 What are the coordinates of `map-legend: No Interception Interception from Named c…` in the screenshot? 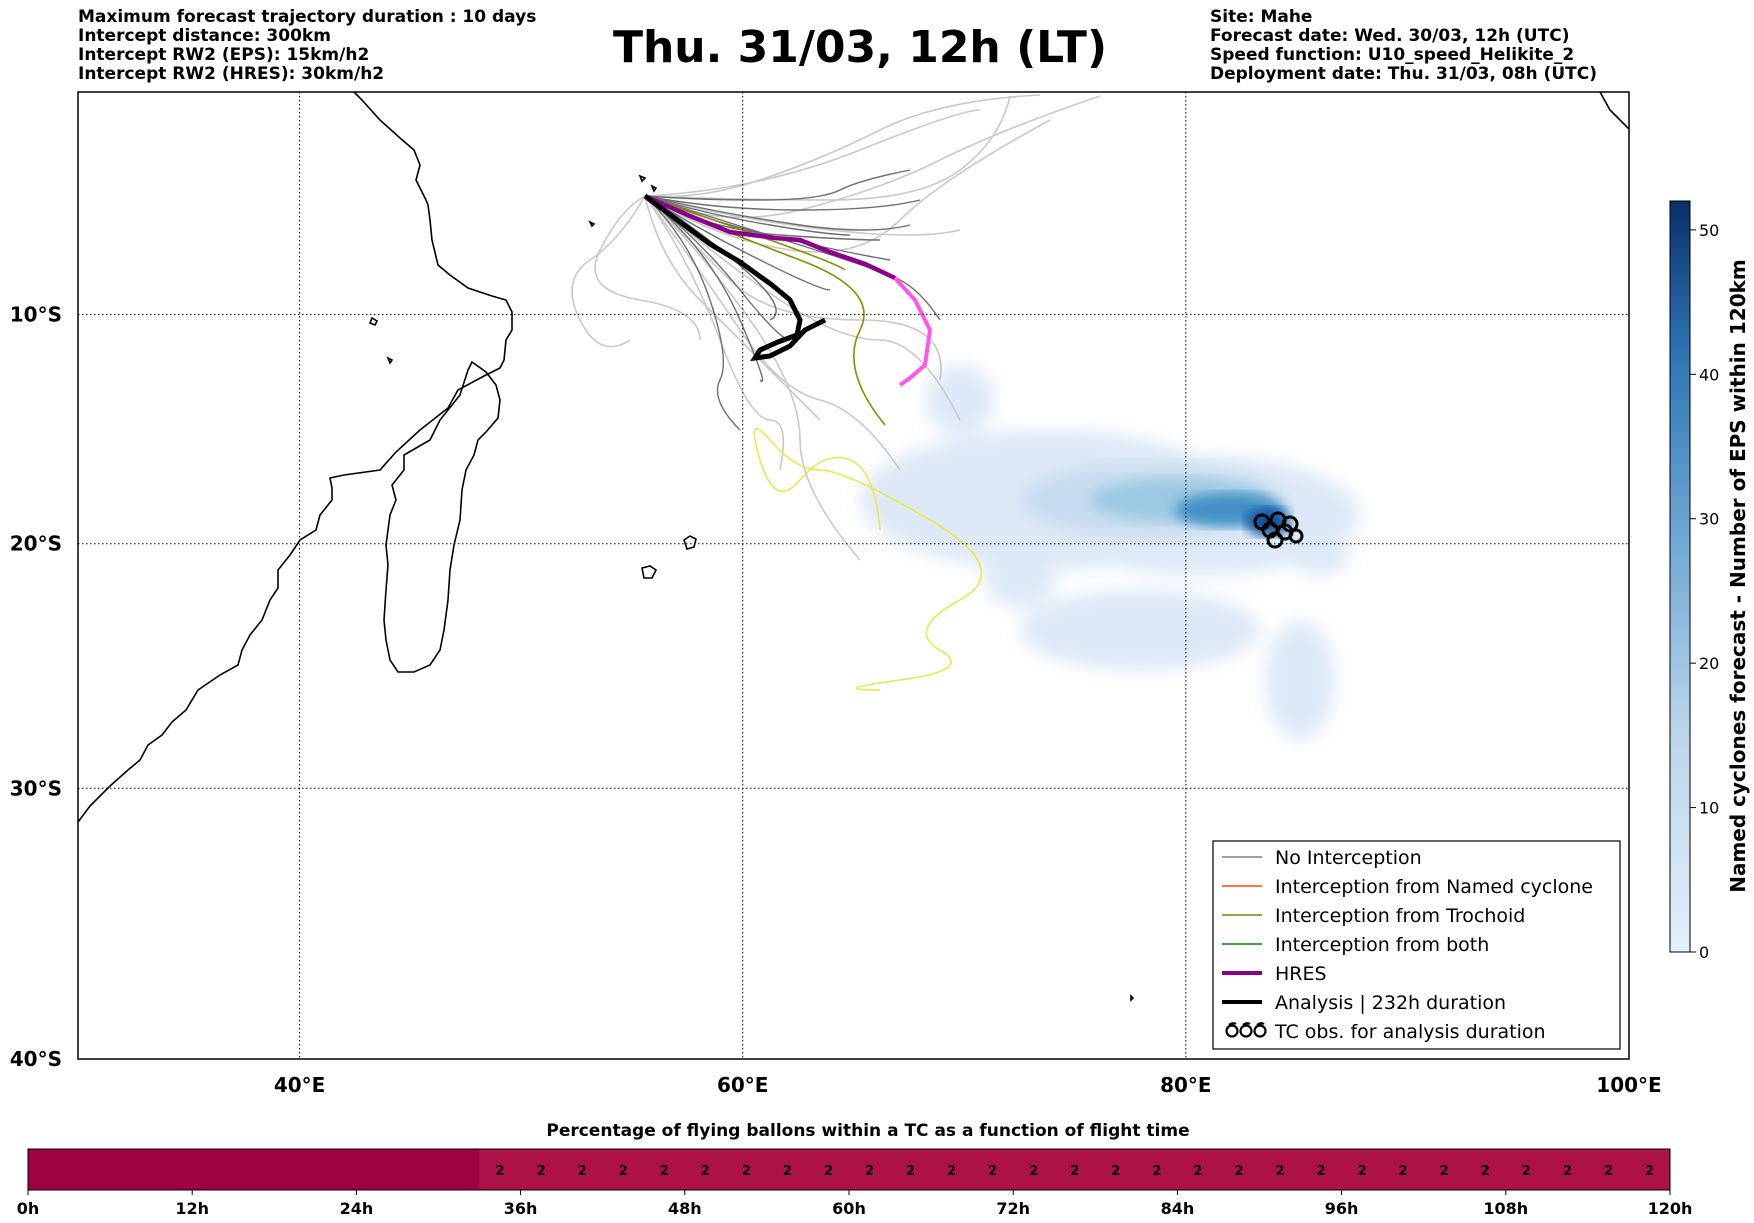 It's located at (1416, 945).